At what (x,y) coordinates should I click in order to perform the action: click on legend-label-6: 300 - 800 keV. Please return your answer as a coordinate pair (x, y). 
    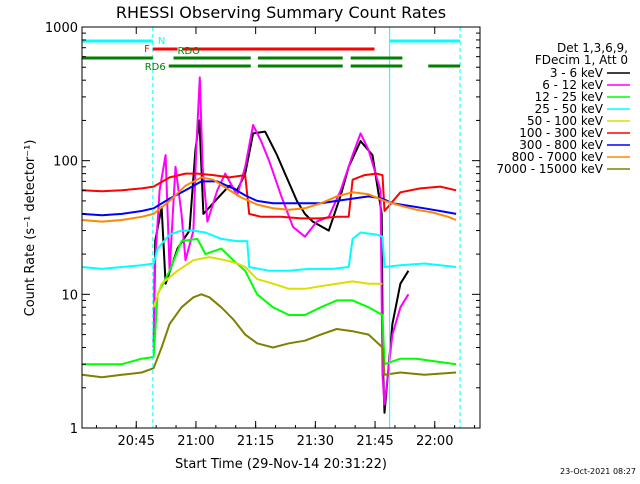
    Looking at the image, I should click on (561, 145).